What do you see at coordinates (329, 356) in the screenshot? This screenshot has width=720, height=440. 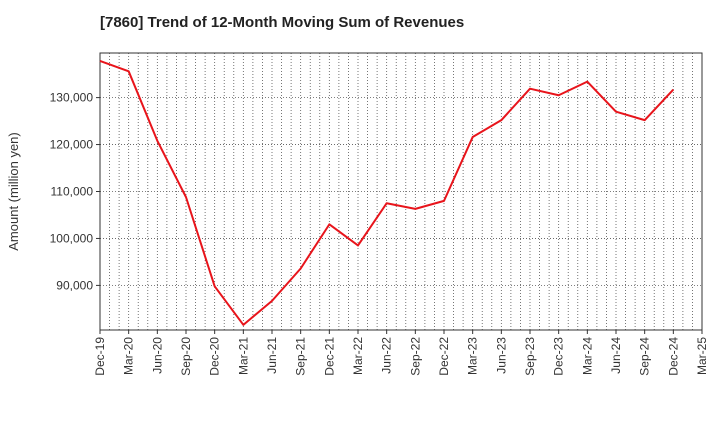 I see `x-tick-label: Dec-21` at bounding box center [329, 356].